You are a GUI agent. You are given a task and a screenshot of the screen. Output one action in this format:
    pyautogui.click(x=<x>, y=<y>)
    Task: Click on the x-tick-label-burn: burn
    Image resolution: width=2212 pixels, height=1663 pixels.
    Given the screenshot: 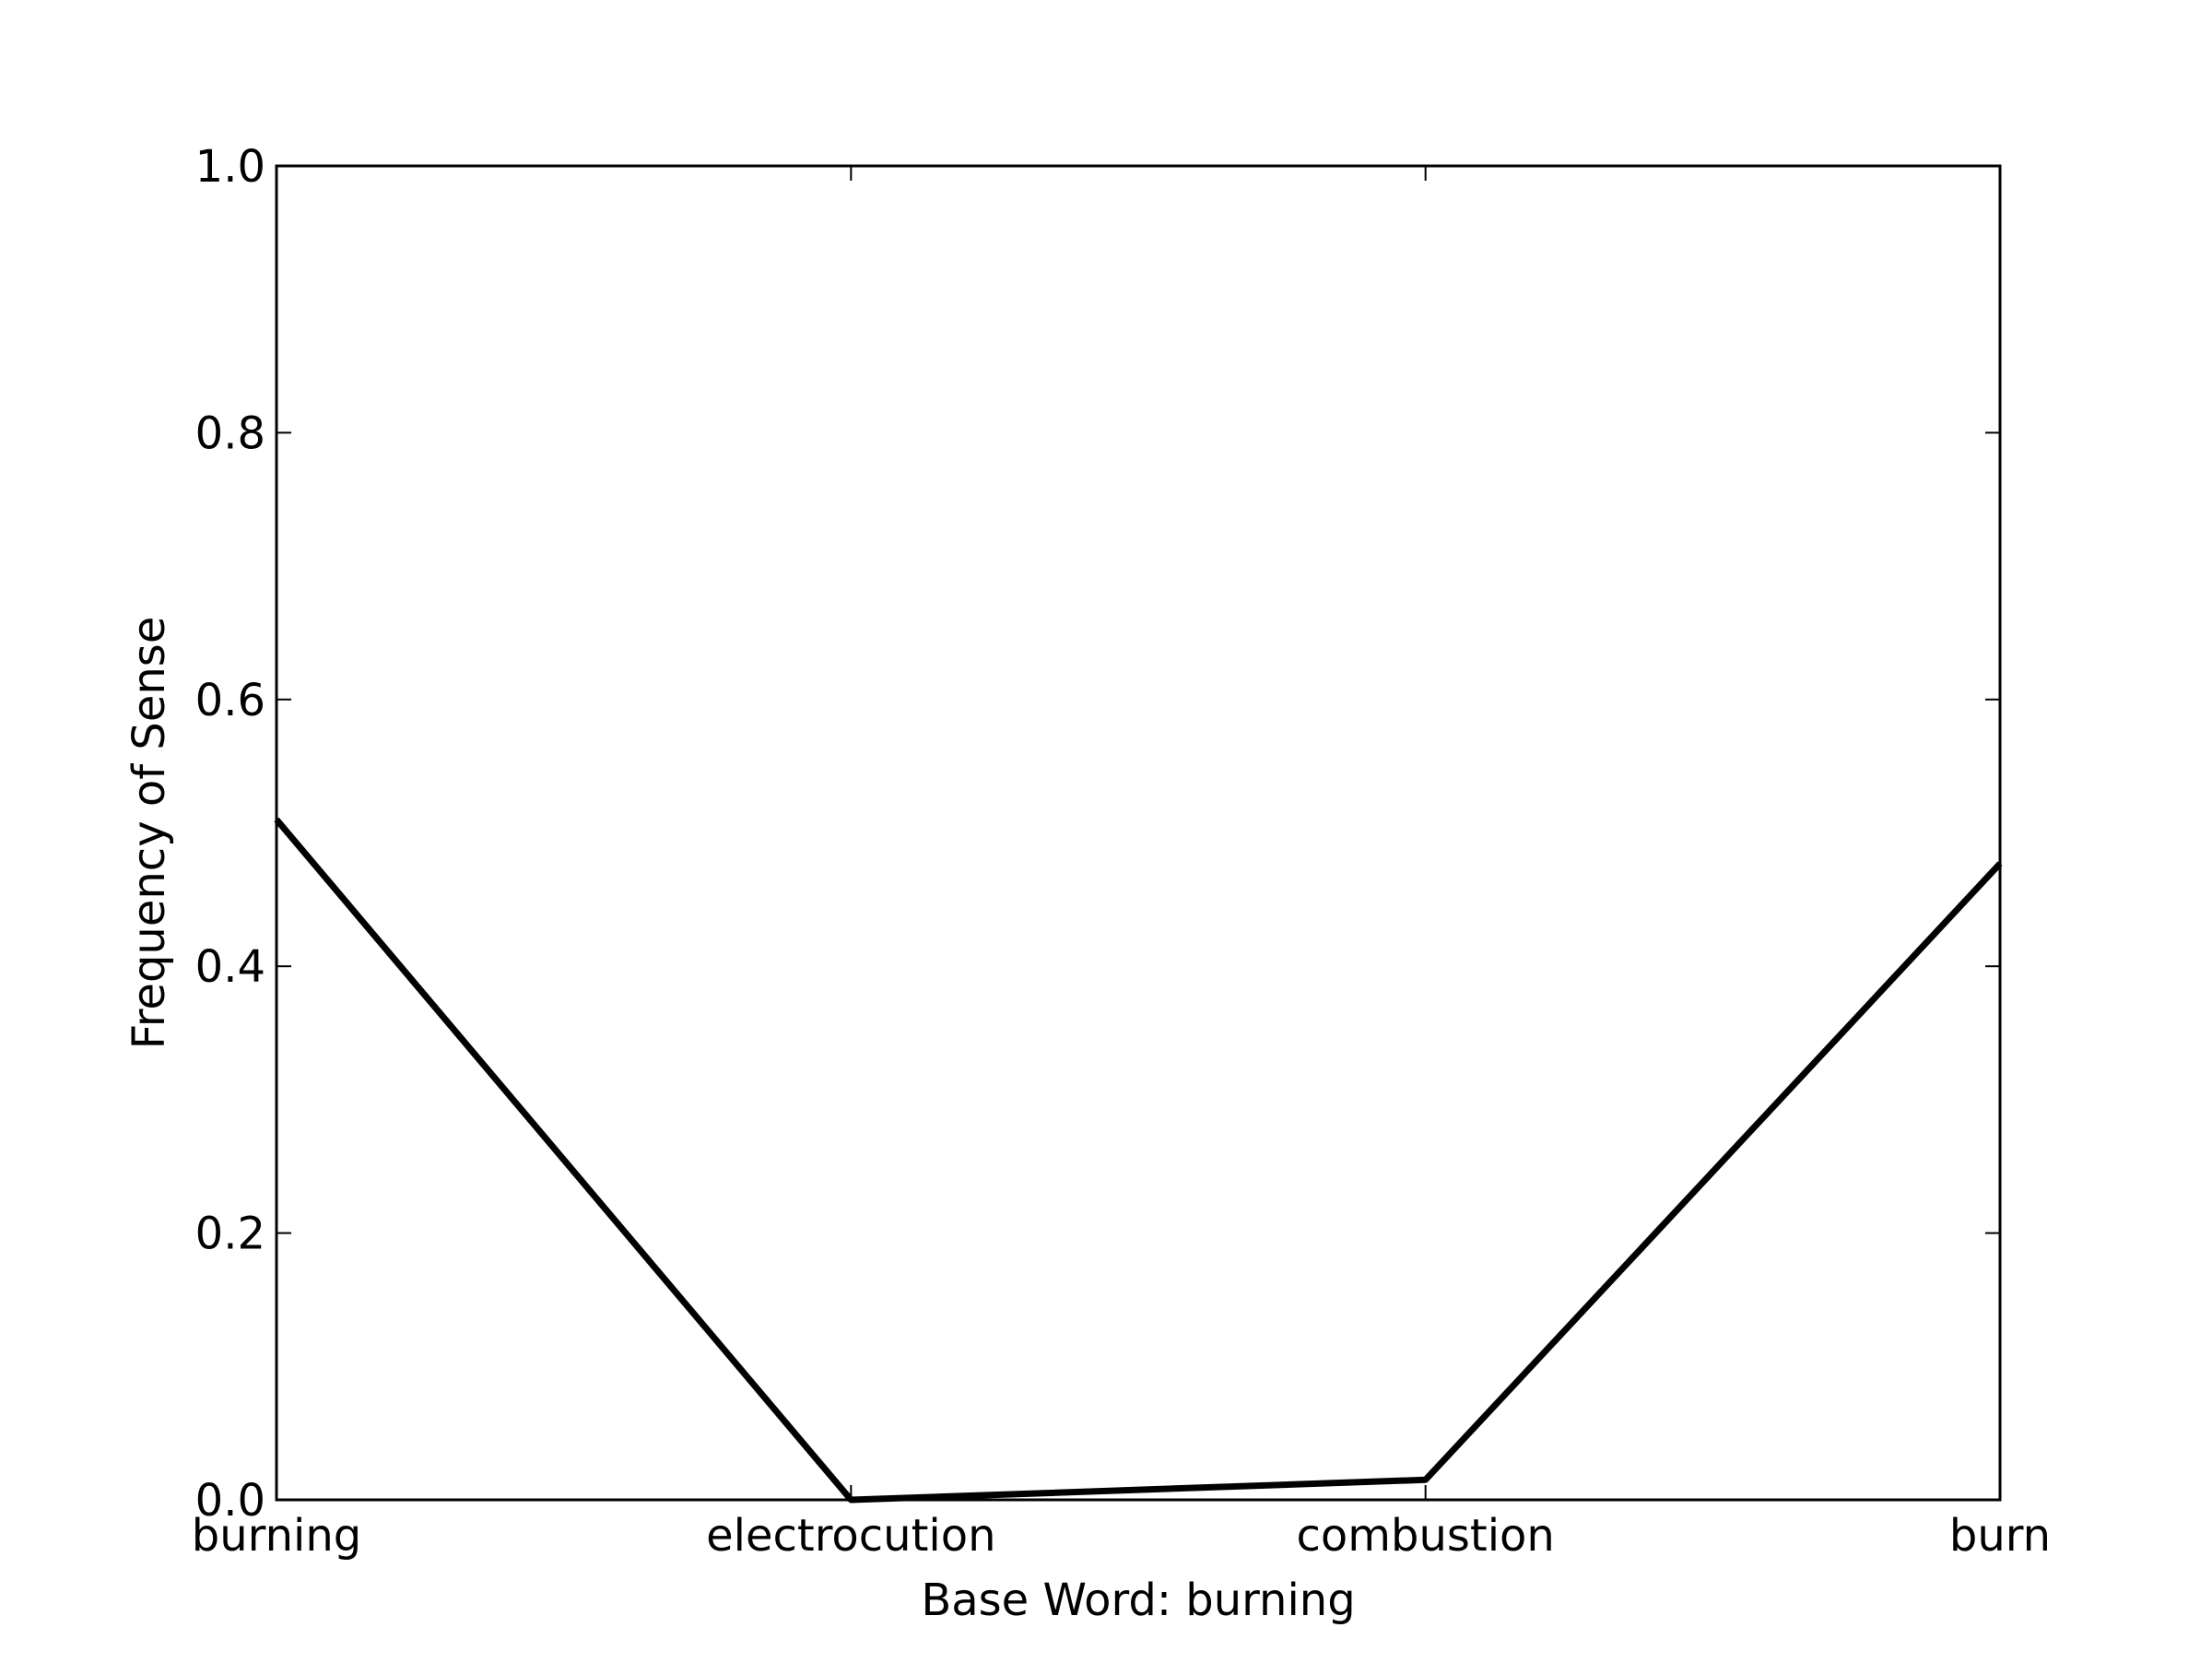 What is the action you would take?
    pyautogui.click(x=2000, y=1536)
    